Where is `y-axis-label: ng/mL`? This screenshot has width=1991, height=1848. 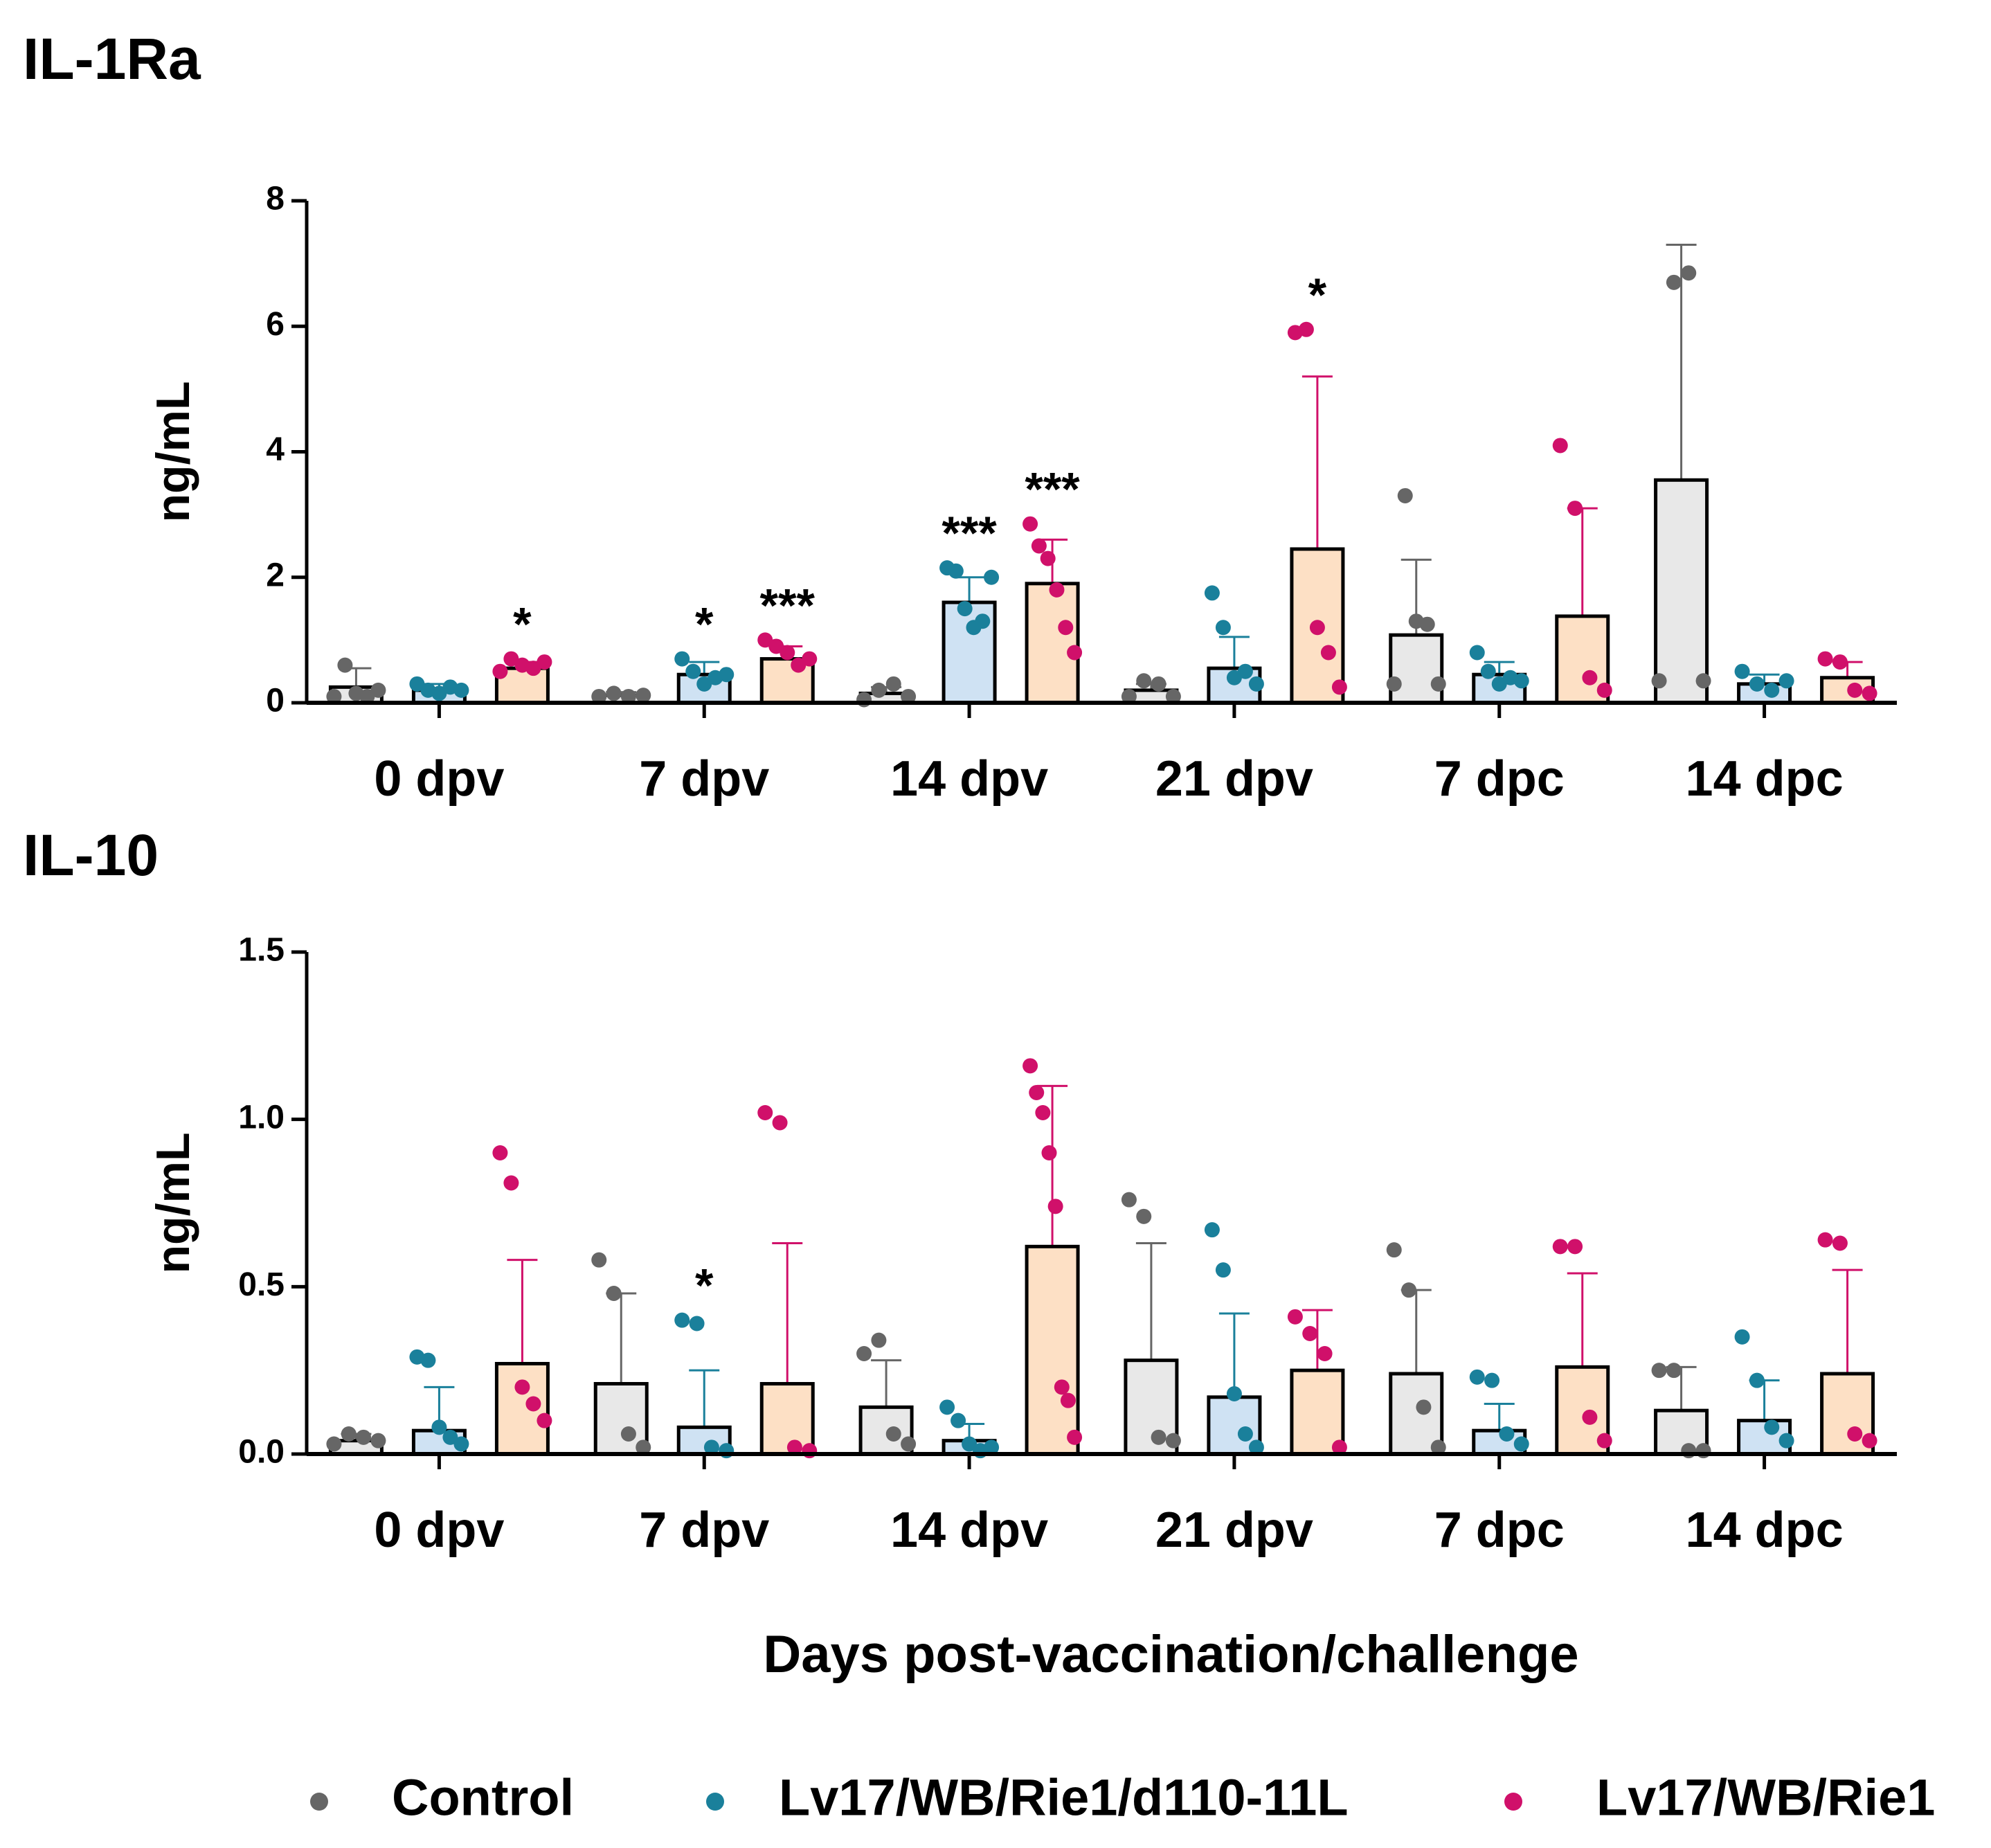 y-axis-label: ng/mL is located at coordinates (173, 1203).